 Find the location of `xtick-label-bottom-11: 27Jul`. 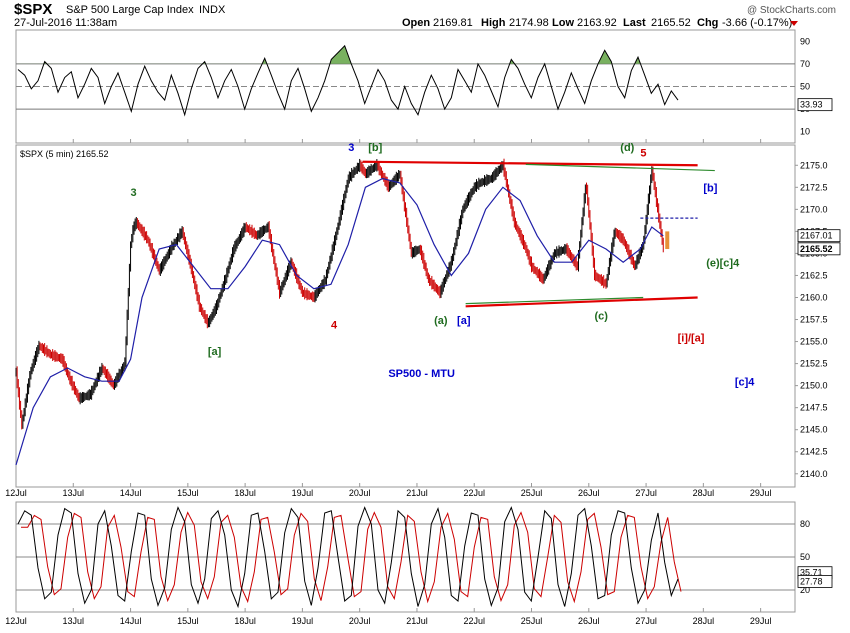

xtick-label-bottom-11: 27Jul is located at coordinates (646, 621).